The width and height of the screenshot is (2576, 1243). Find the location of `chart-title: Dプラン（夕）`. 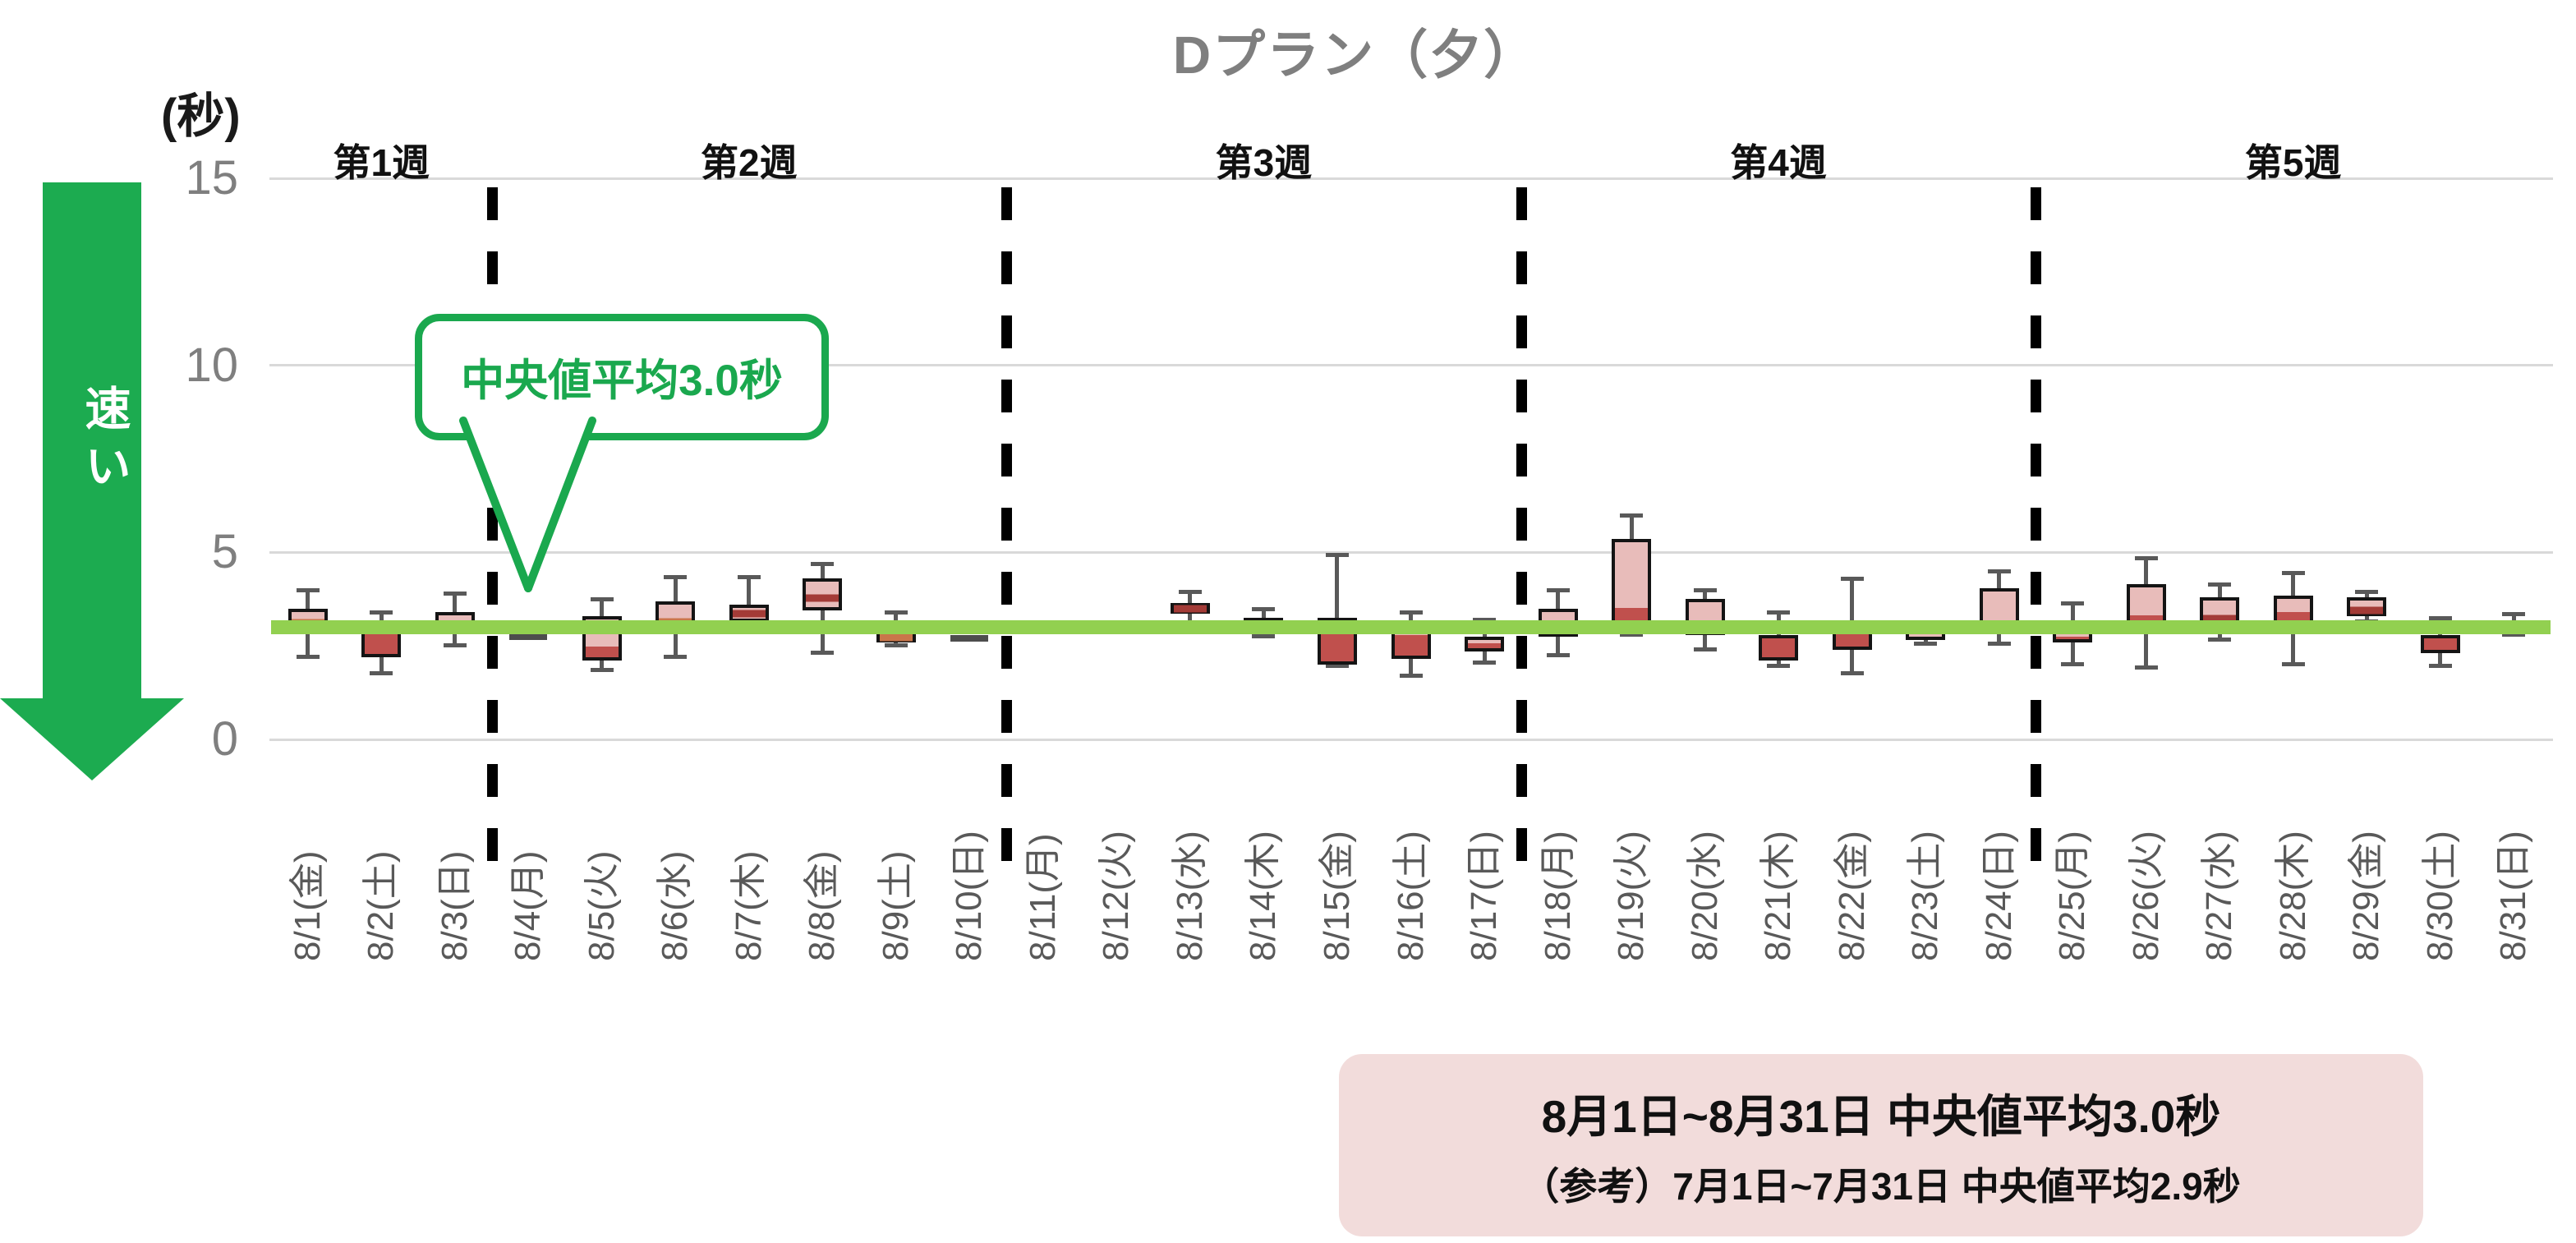

chart-title: Dプラン（夕） is located at coordinates (1356, 55).